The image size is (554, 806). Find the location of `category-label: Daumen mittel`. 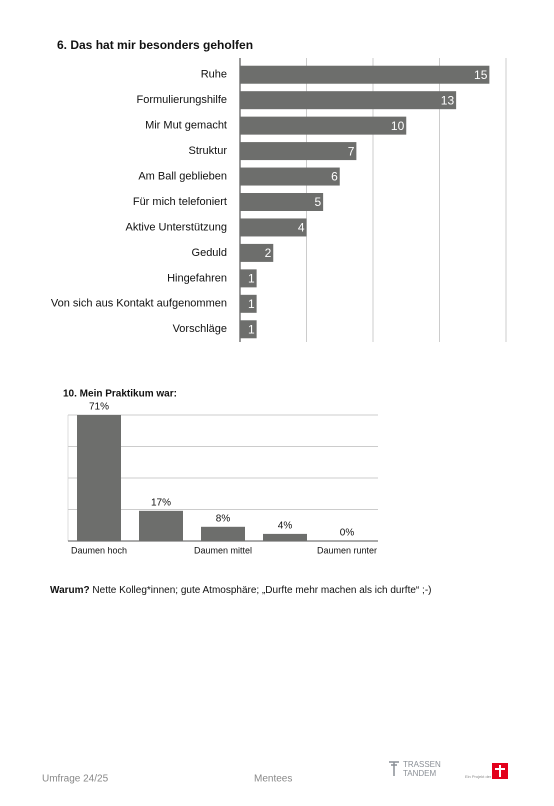

category-label: Daumen mittel is located at coordinates (223, 550).